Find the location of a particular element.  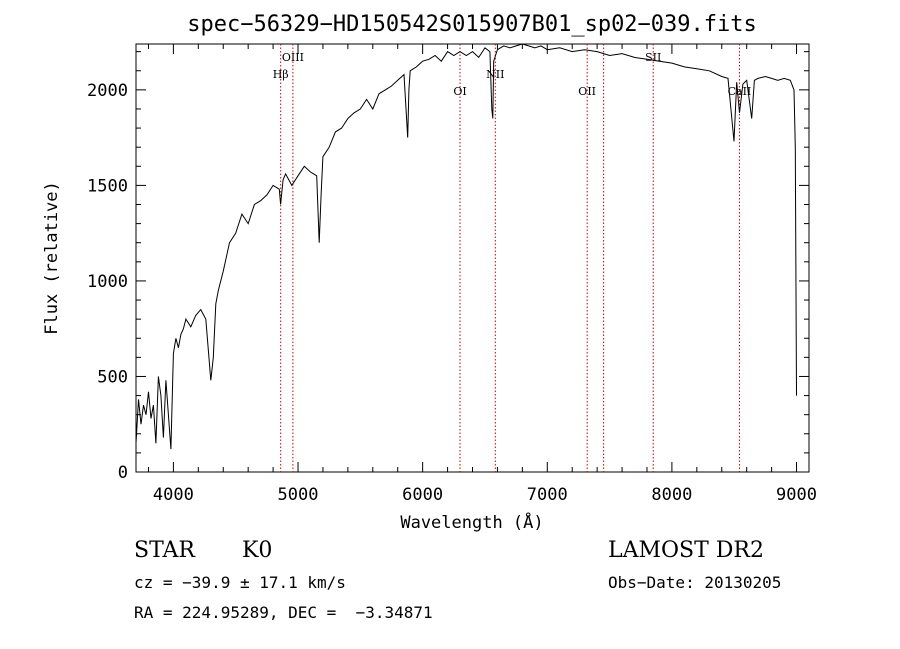

y-tick-label: 500 is located at coordinates (112, 377).